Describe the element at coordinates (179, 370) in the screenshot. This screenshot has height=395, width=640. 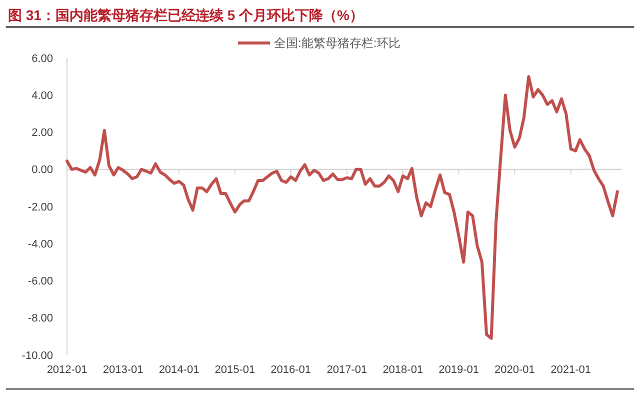
I see `x-tick-label: 2014-01` at that location.